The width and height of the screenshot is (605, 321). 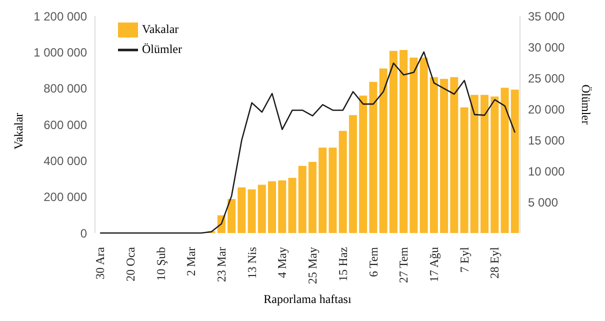 What do you see at coordinates (61, 16) in the screenshot?
I see `y-tick-label: 1 200 000` at bounding box center [61, 16].